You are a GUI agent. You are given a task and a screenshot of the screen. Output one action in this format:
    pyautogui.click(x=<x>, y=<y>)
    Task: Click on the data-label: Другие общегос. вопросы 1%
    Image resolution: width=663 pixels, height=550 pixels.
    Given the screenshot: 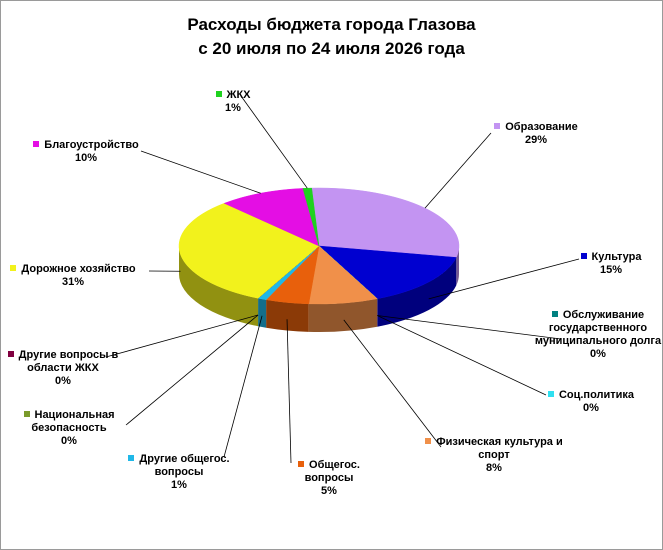 What is the action you would take?
    pyautogui.click(x=179, y=472)
    